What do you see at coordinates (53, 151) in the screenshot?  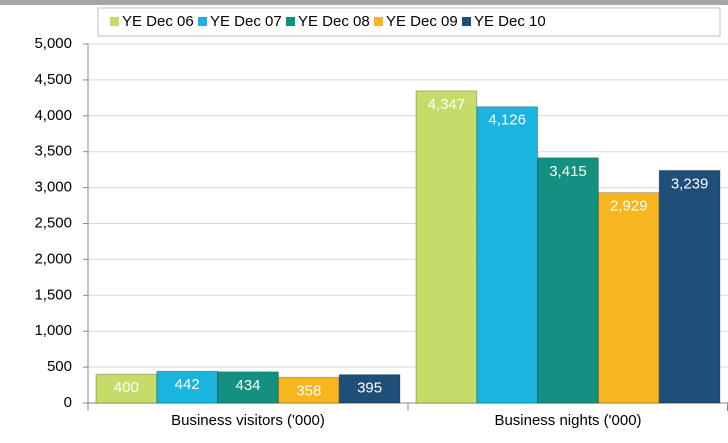 I see `y-tick-label: 3,500` at bounding box center [53, 151].